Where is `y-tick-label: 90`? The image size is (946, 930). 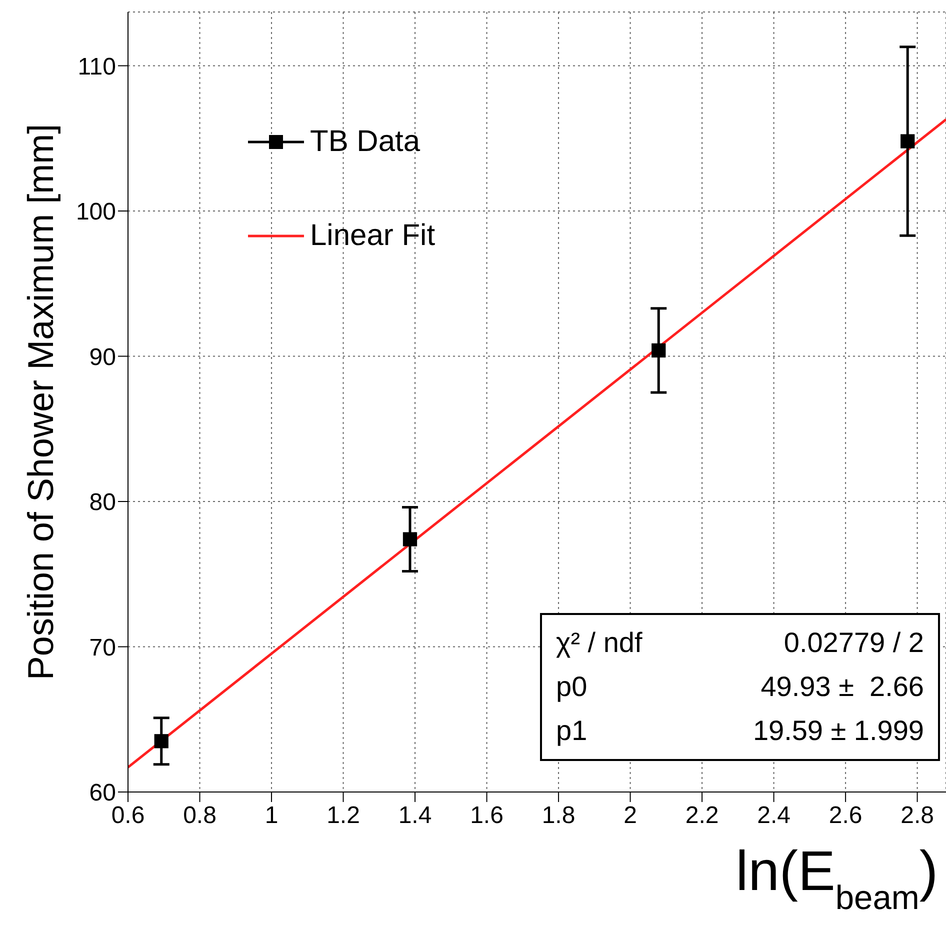 y-tick-label: 90 is located at coordinates (102, 357).